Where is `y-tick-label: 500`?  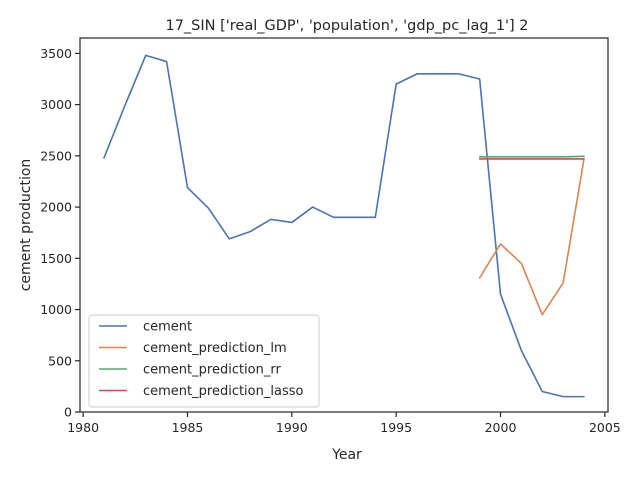
y-tick-label: 500 is located at coordinates (60, 360).